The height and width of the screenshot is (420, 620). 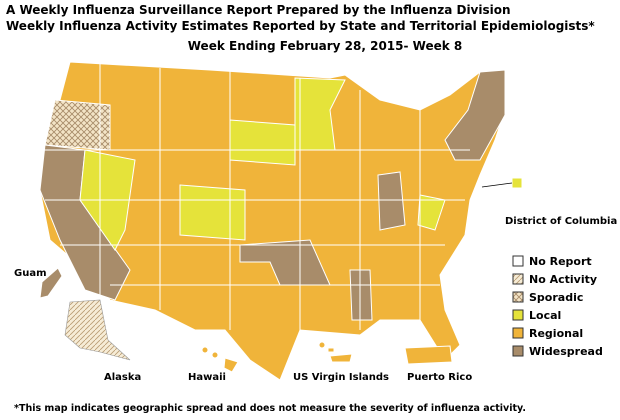 What do you see at coordinates (563, 279) in the screenshot?
I see `legend-label: No Activity` at bounding box center [563, 279].